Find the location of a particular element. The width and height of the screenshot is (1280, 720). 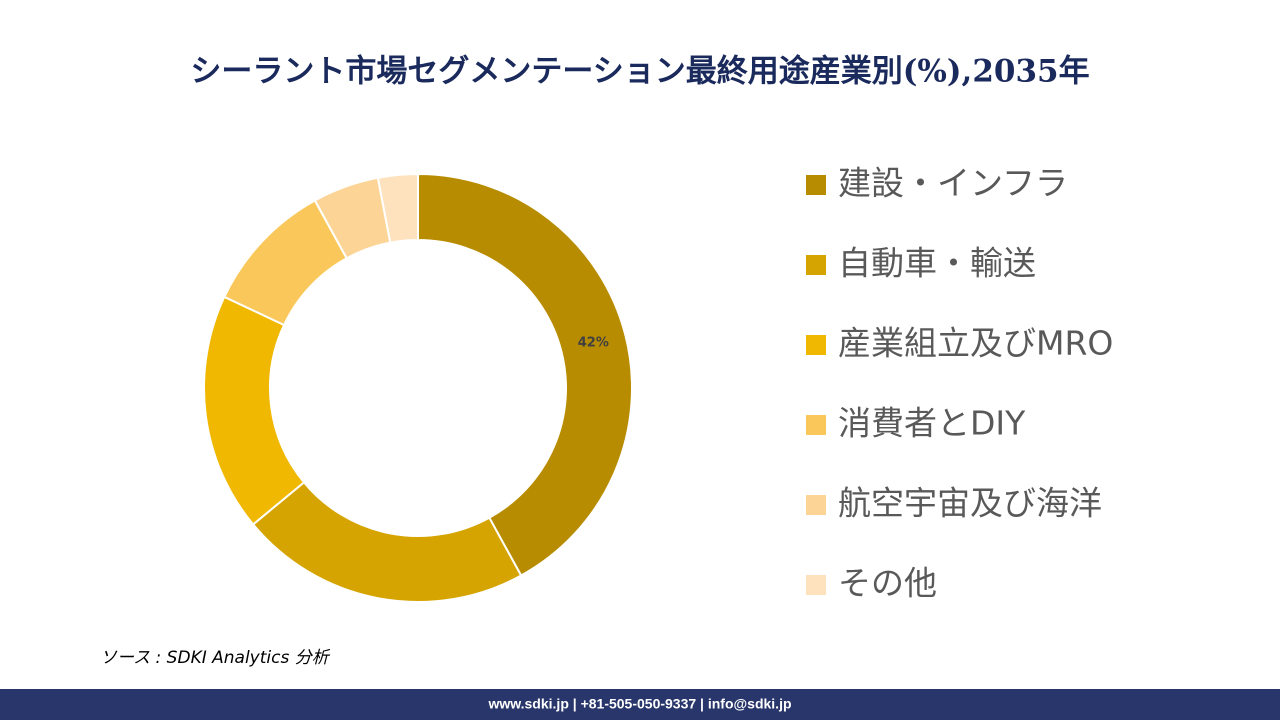

legend-label: 建設・インフラ is located at coordinates (953, 183).